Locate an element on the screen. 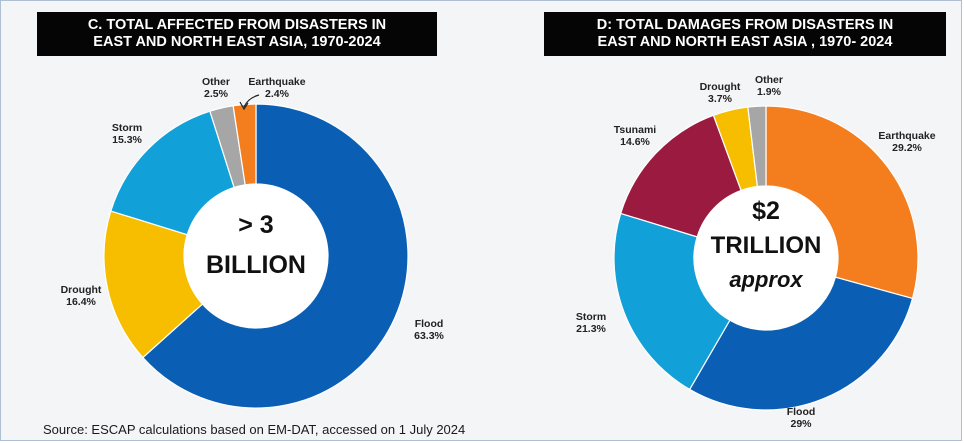  chart-c-label-earthquake-name: Earthquake is located at coordinates (276, 82).